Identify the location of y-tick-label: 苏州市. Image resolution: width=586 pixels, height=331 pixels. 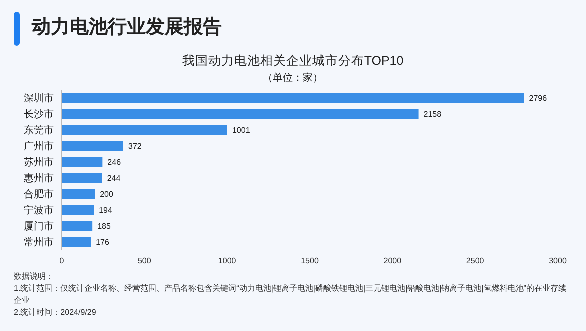
(39, 162).